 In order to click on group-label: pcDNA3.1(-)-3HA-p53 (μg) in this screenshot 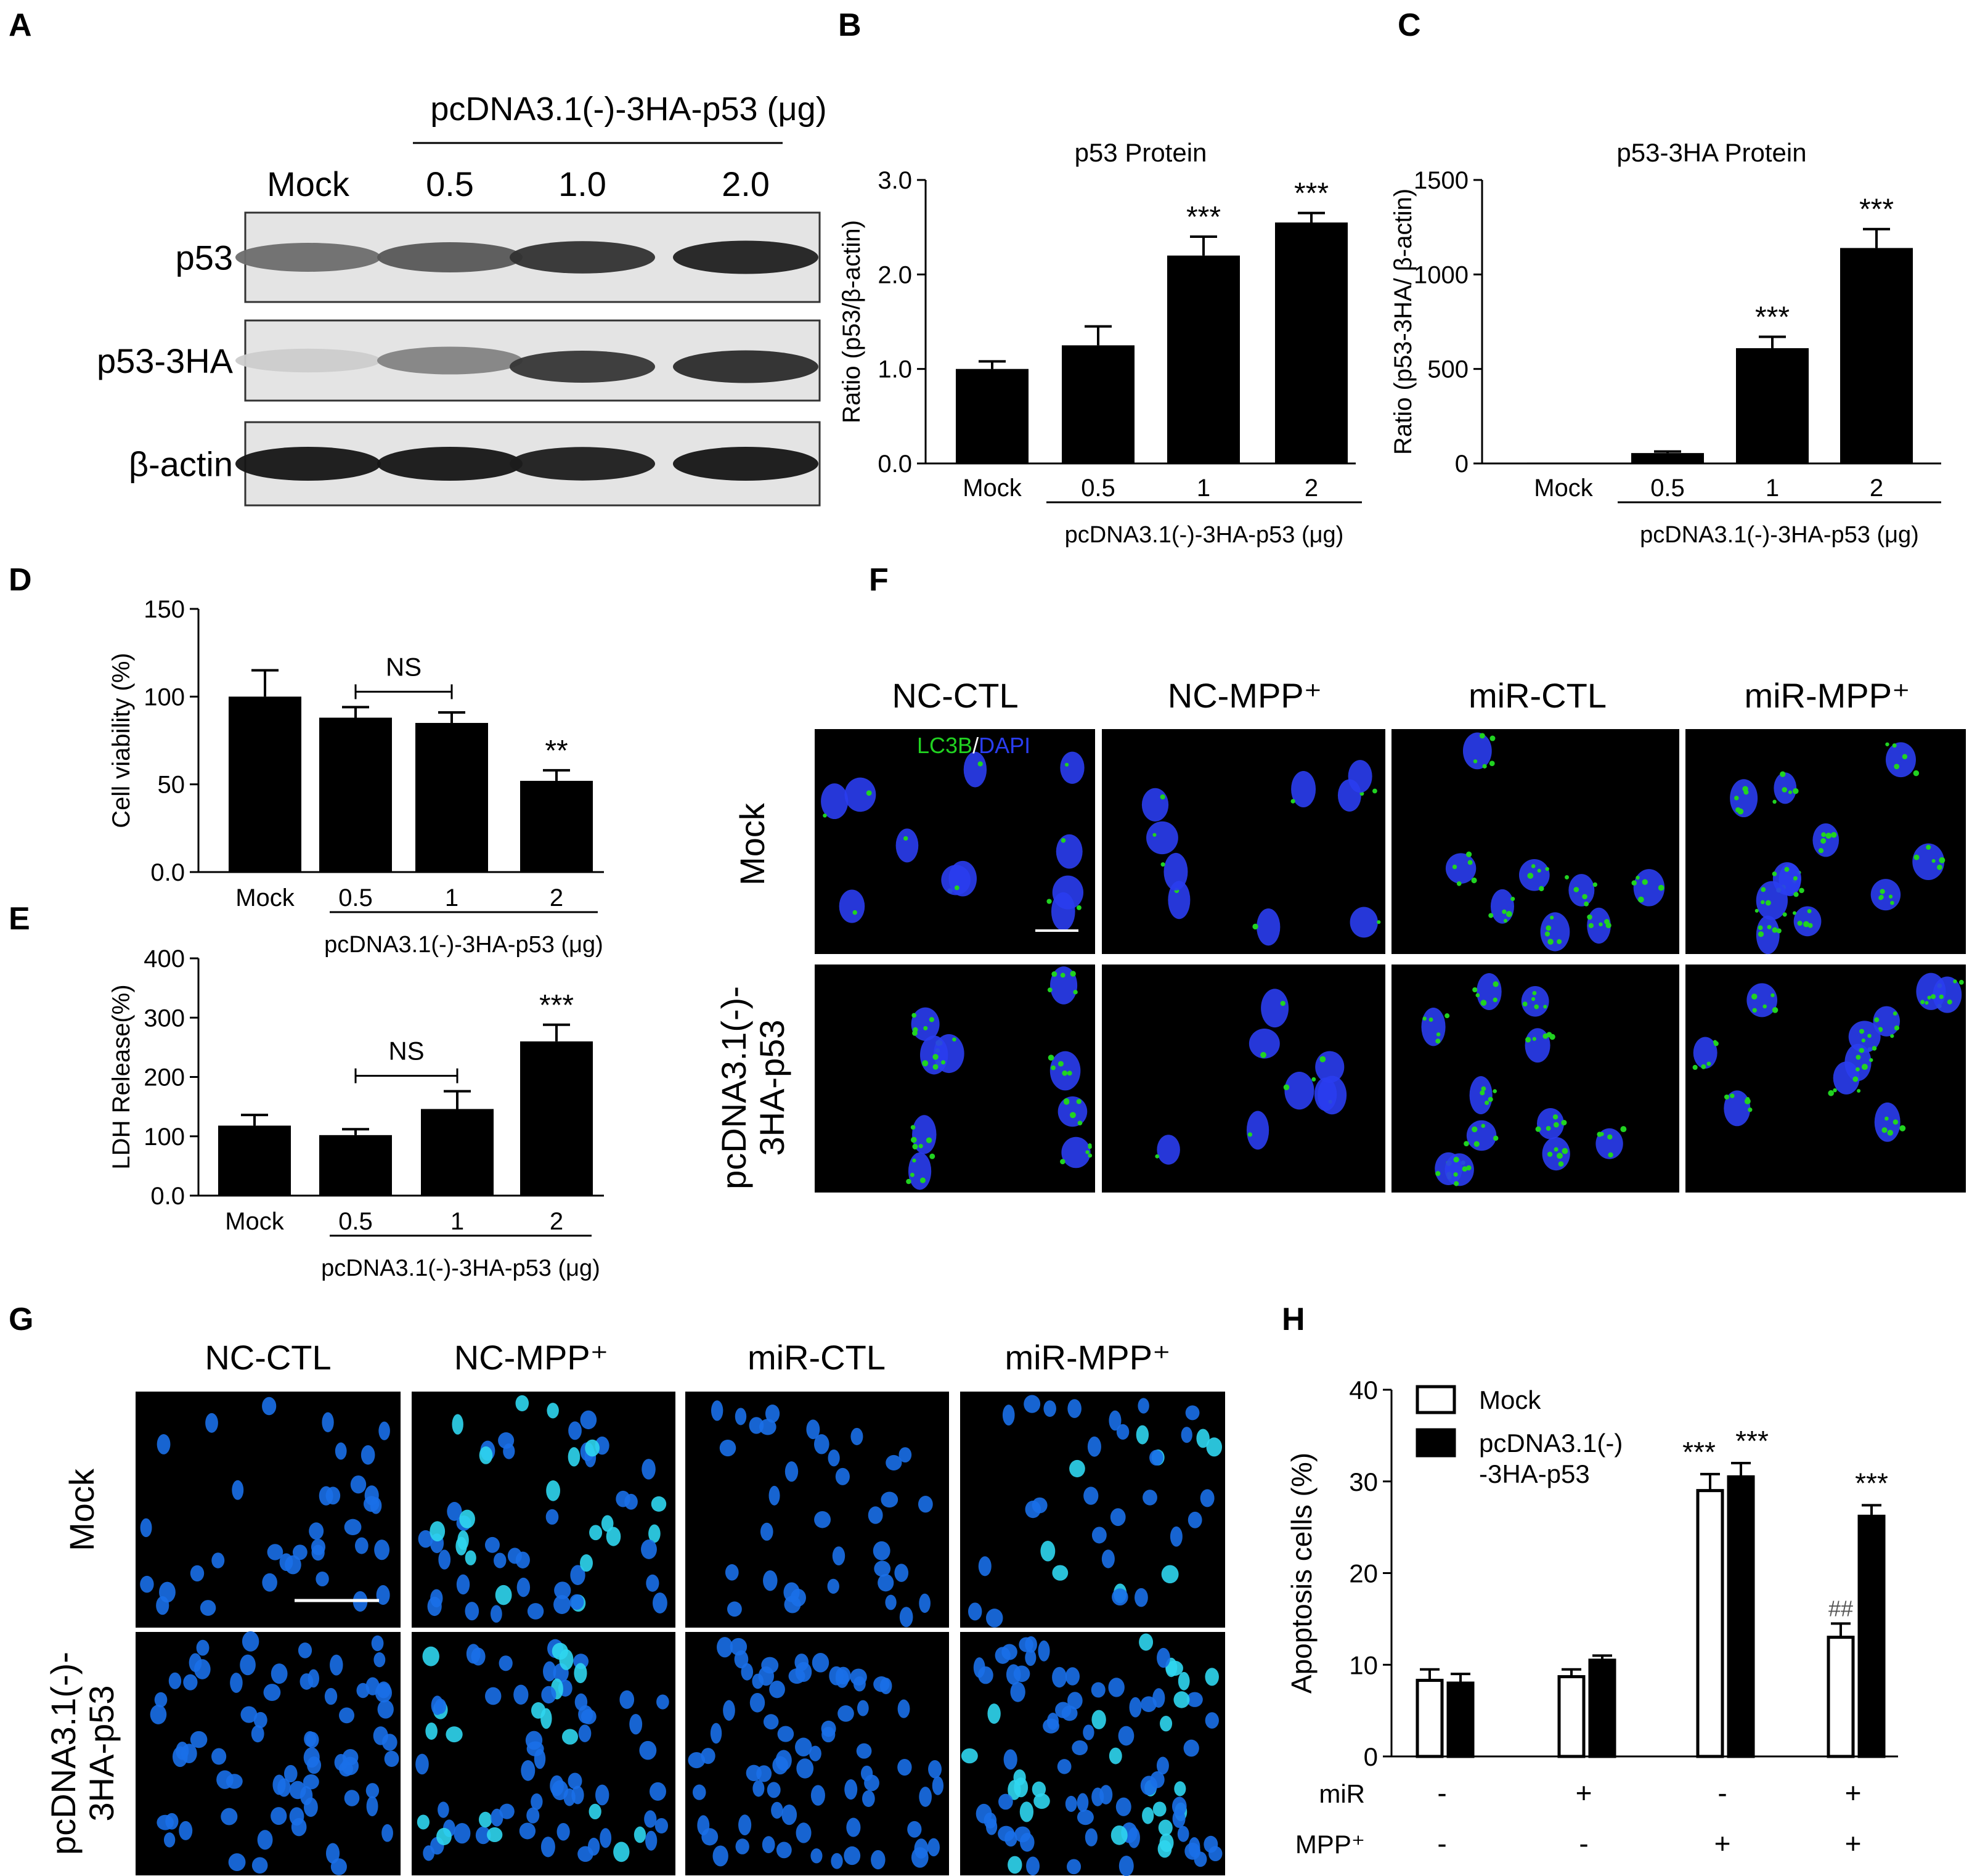, I will do `click(460, 1268)`.